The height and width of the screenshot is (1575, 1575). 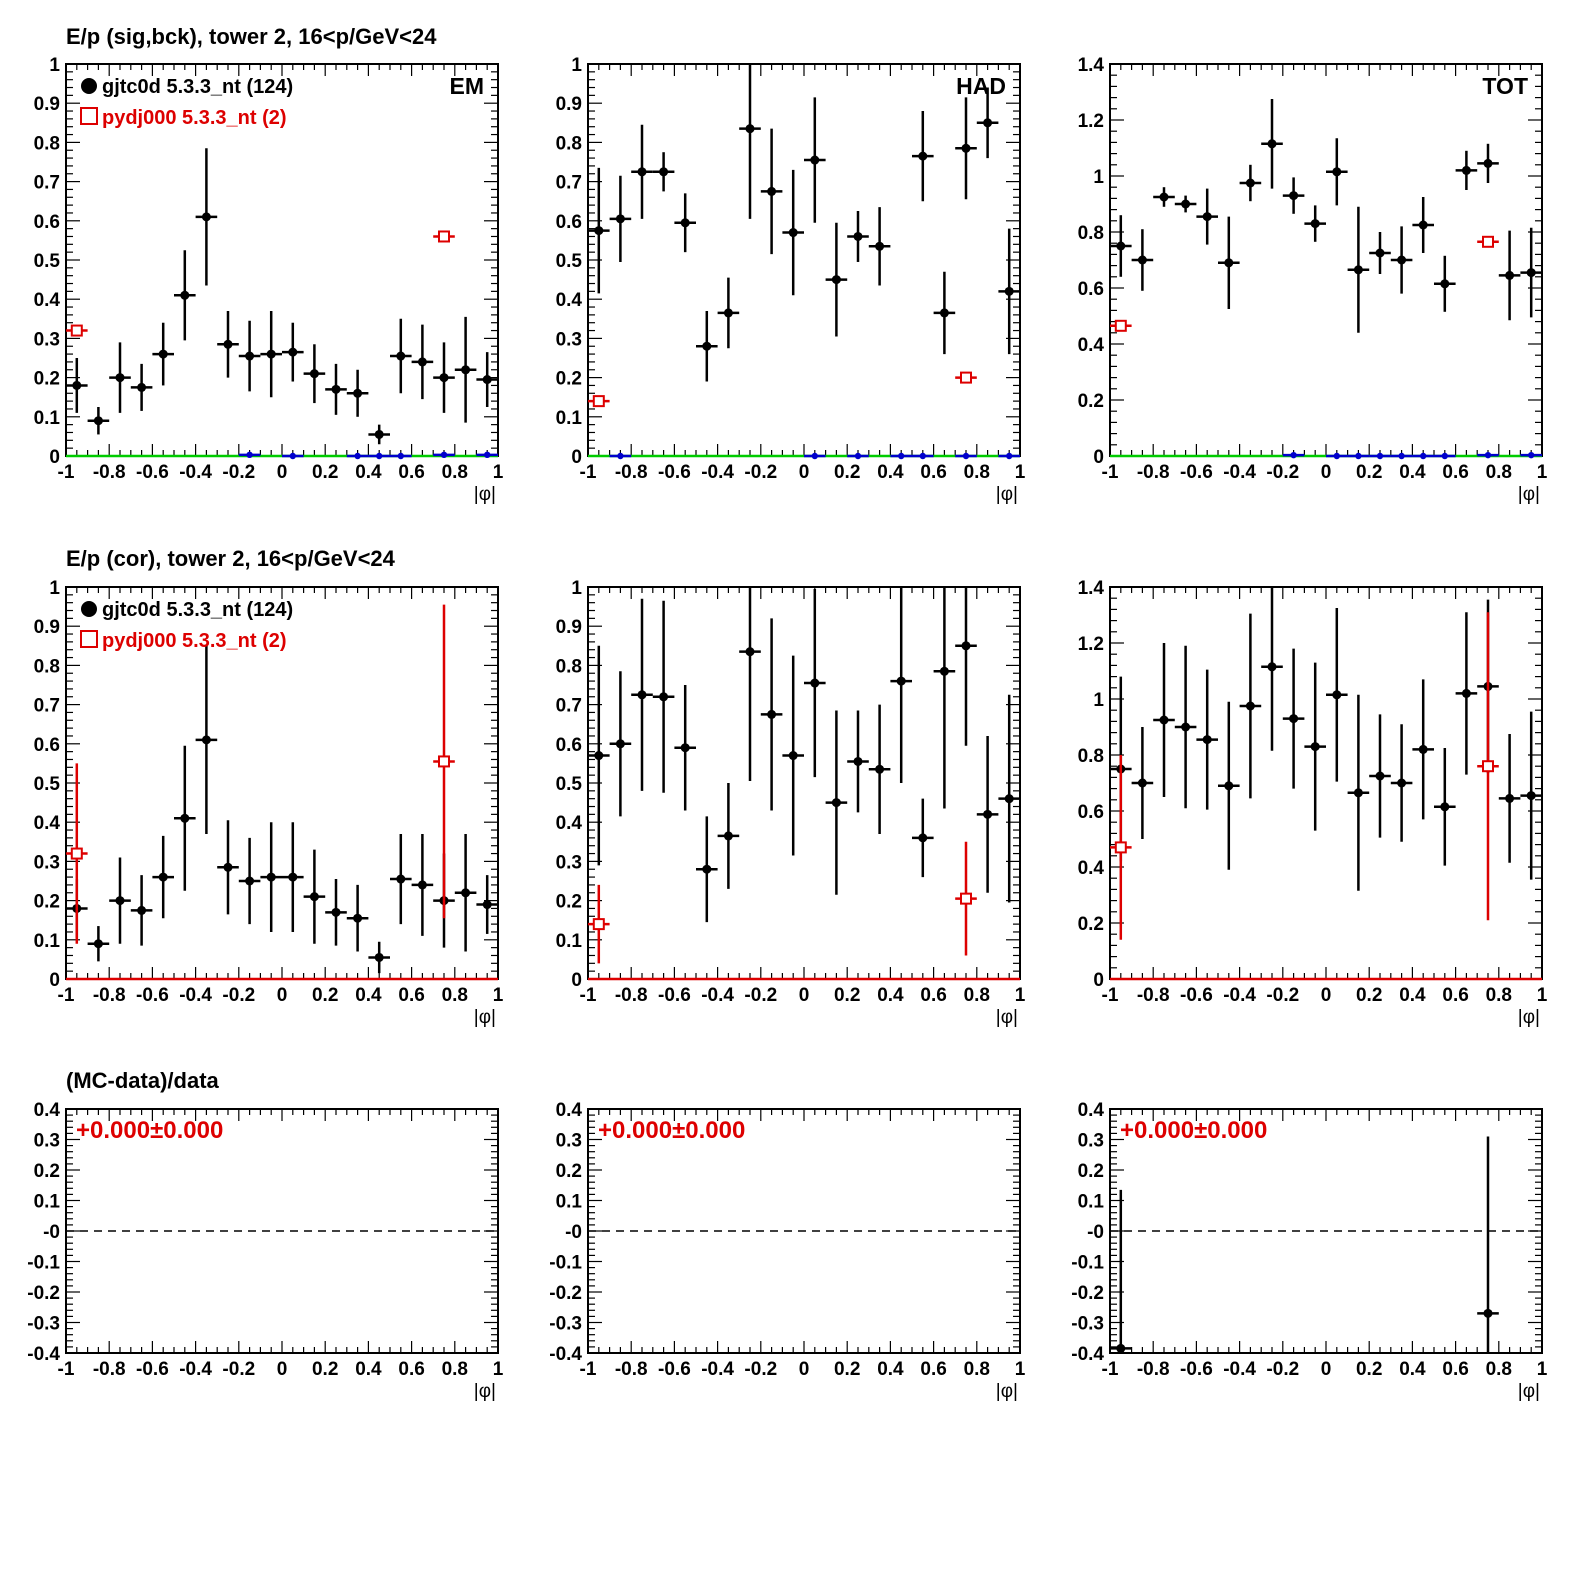 What do you see at coordinates (1326, 260) in the screenshot?
I see `plot-frame` at bounding box center [1326, 260].